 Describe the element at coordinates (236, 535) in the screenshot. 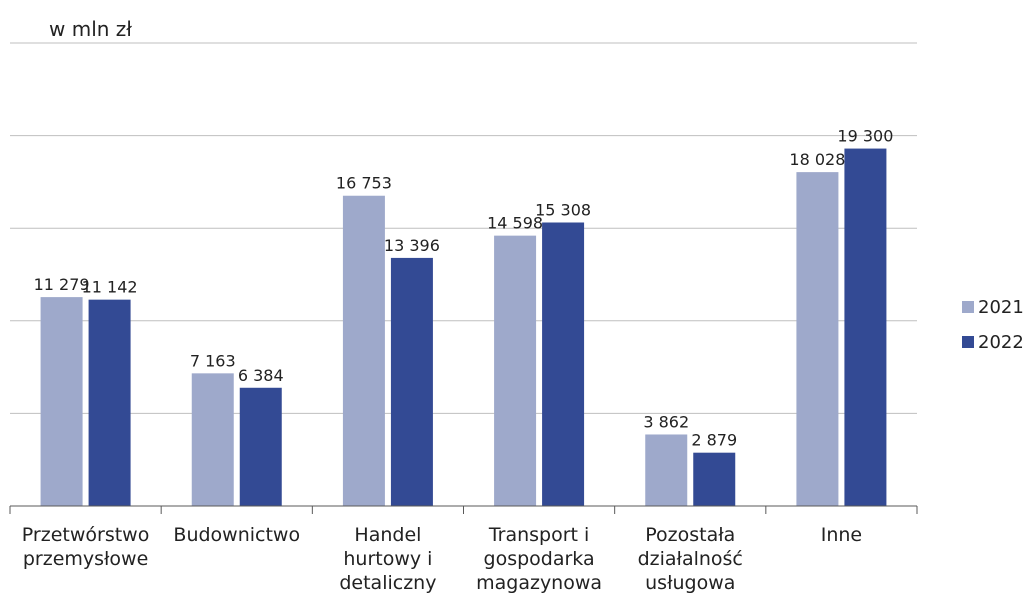

I see `category-label-1: Budownictwo` at that location.